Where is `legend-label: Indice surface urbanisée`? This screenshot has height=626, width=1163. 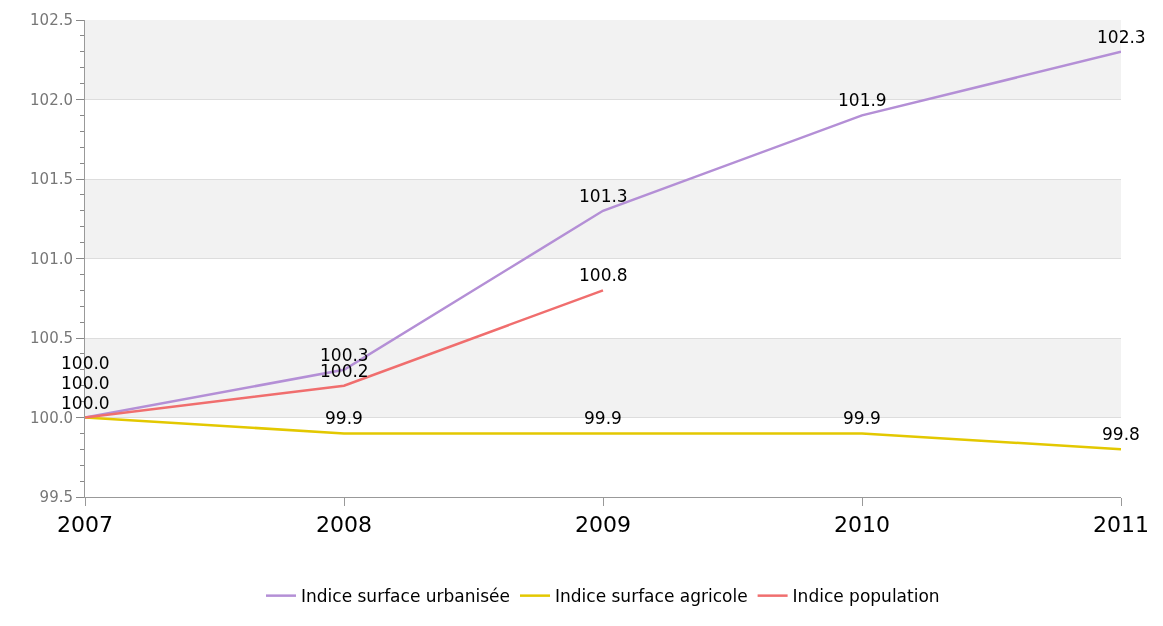 legend-label: Indice surface urbanisée is located at coordinates (405, 596).